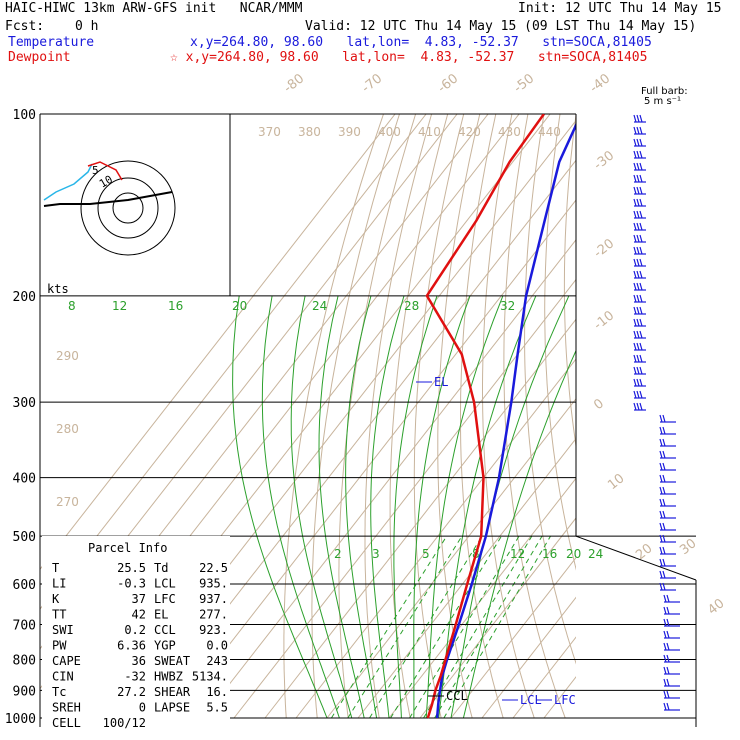  I want to click on parcel-row-value-right: 22.5, so click(213, 568).